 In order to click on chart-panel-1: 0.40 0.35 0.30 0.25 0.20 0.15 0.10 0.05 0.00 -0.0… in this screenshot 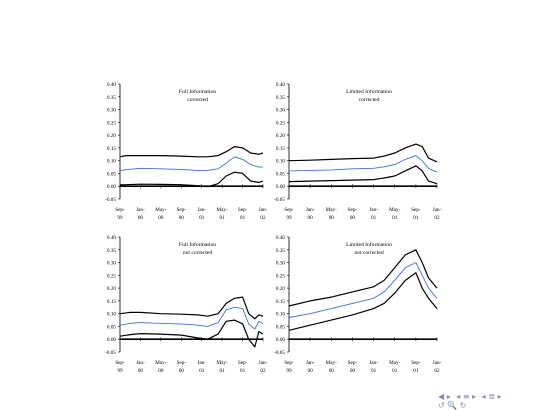, I will do `click(186, 151)`.